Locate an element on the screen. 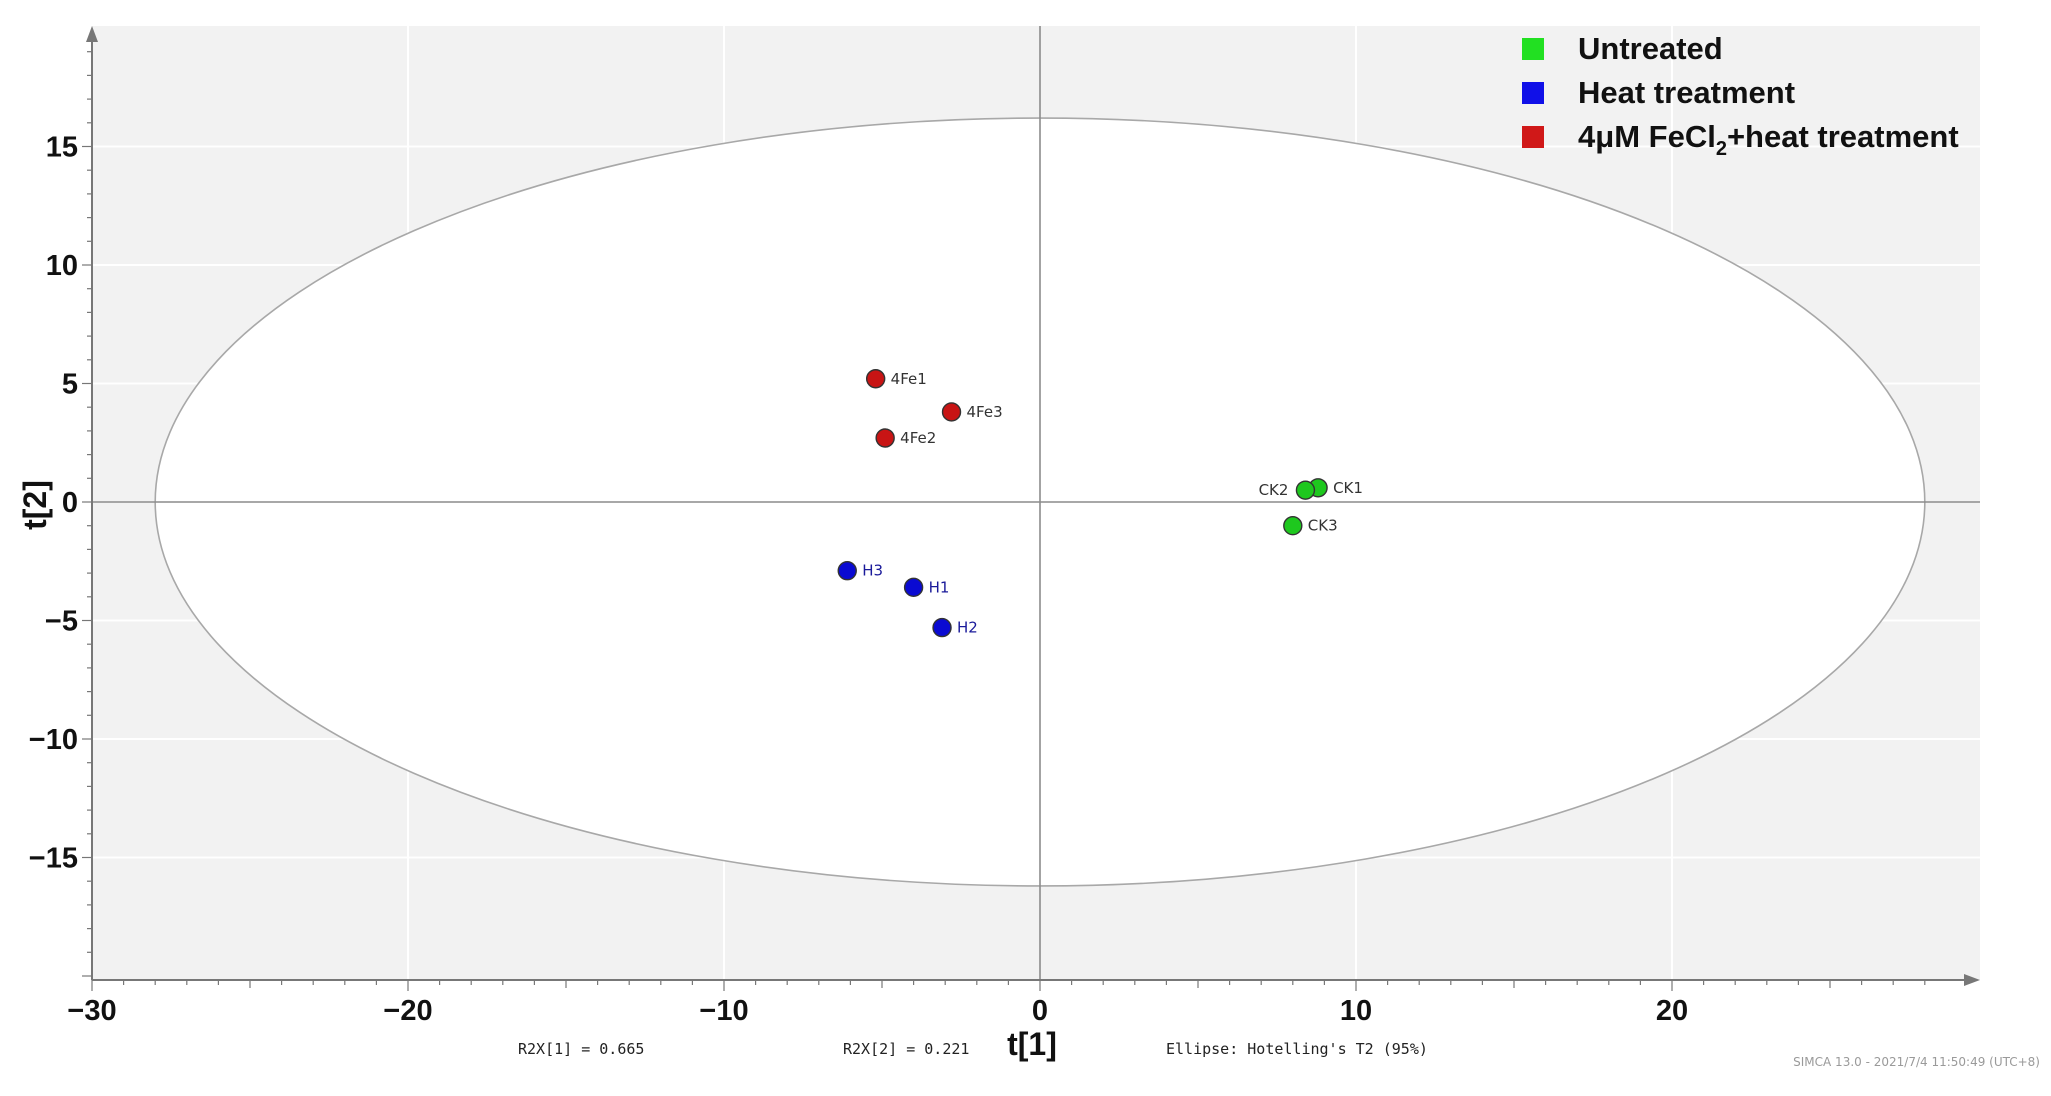  point-4fe3 is located at coordinates (951, 412).